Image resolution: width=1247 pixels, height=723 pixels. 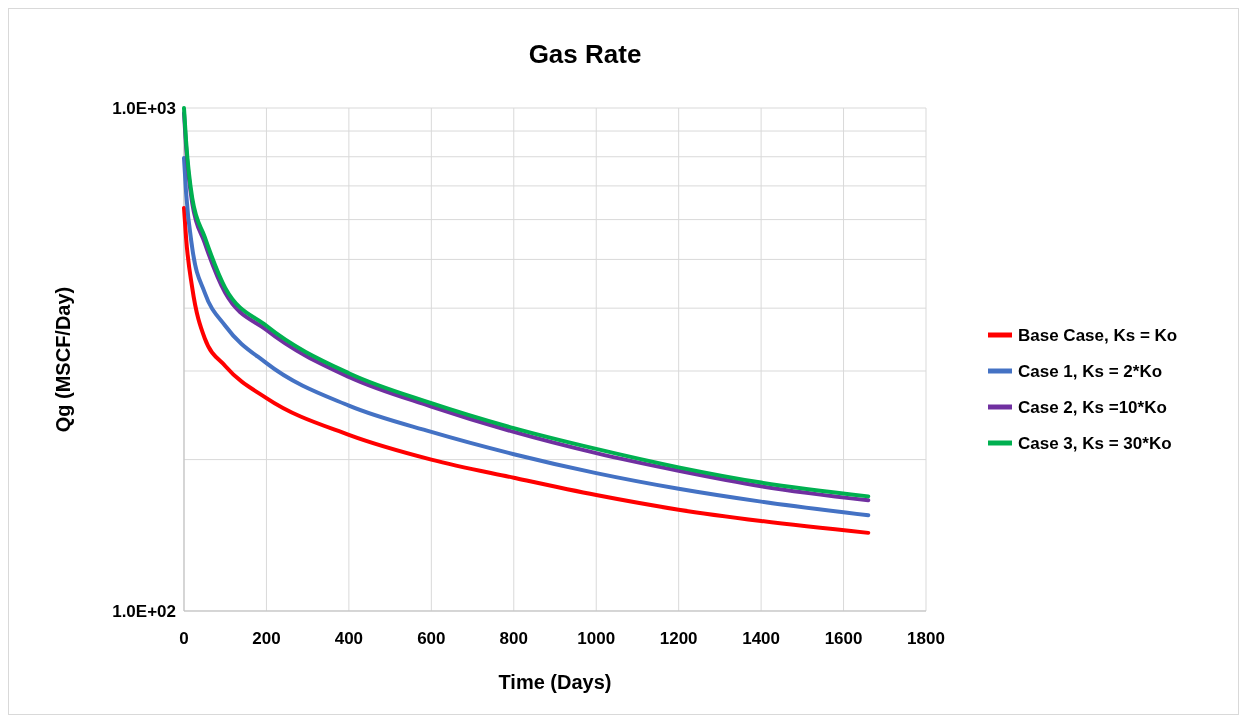 I want to click on x-tick-label: 1000, so click(x=596, y=638).